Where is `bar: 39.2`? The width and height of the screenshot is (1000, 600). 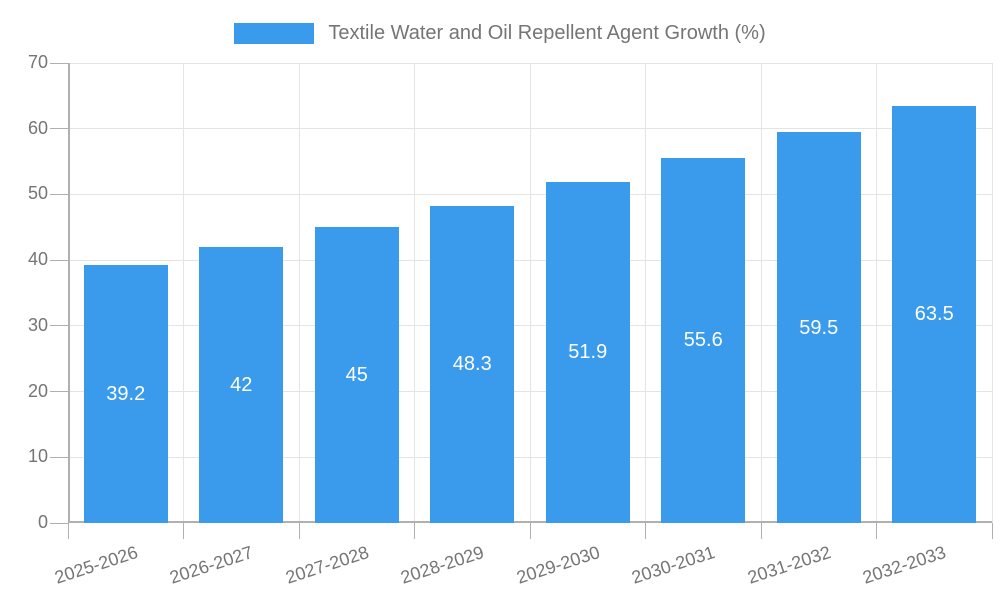 bar: 39.2 is located at coordinates (125, 394).